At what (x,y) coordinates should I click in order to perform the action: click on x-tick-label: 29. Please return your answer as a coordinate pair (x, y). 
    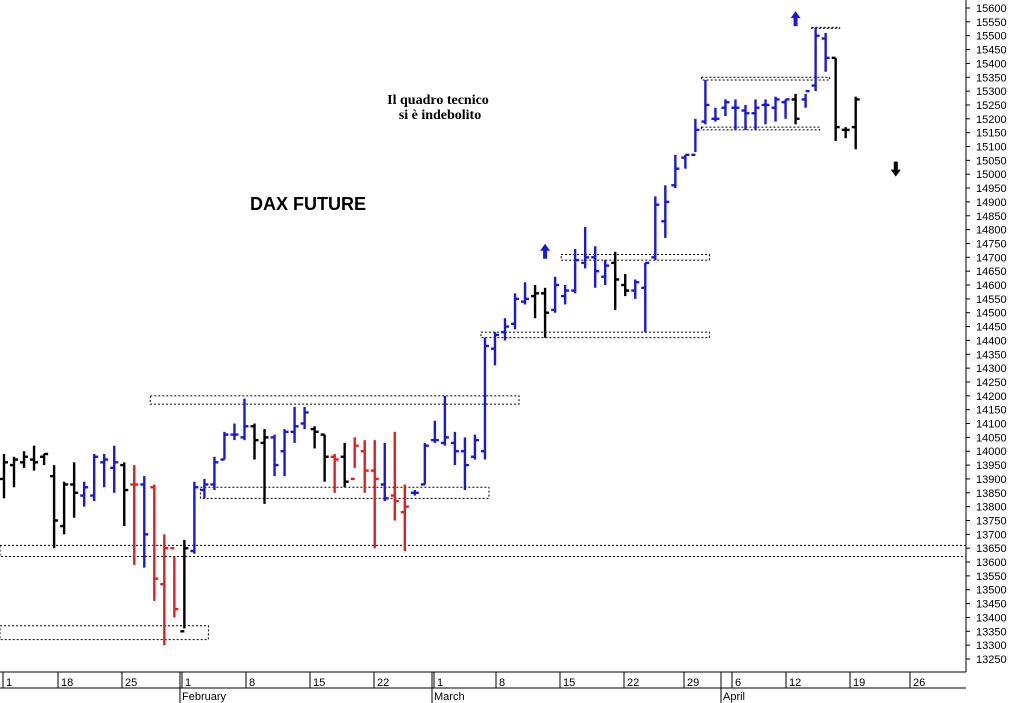
    Looking at the image, I should click on (693, 683).